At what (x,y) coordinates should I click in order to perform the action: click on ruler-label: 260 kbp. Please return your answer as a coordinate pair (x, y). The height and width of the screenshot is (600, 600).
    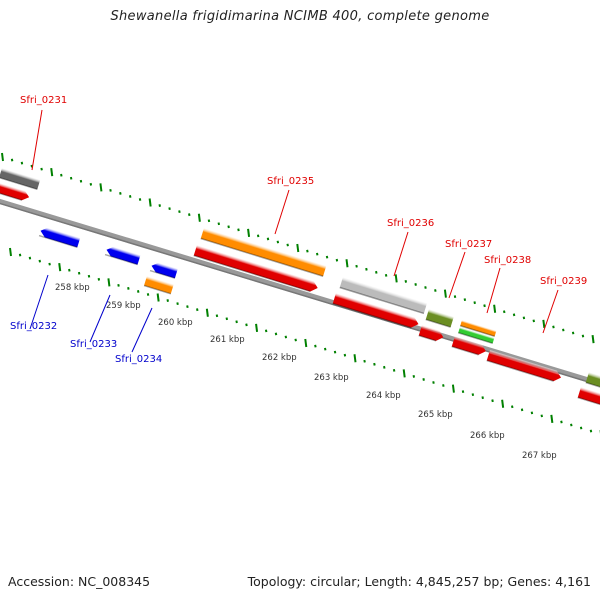
    Looking at the image, I should click on (175, 323).